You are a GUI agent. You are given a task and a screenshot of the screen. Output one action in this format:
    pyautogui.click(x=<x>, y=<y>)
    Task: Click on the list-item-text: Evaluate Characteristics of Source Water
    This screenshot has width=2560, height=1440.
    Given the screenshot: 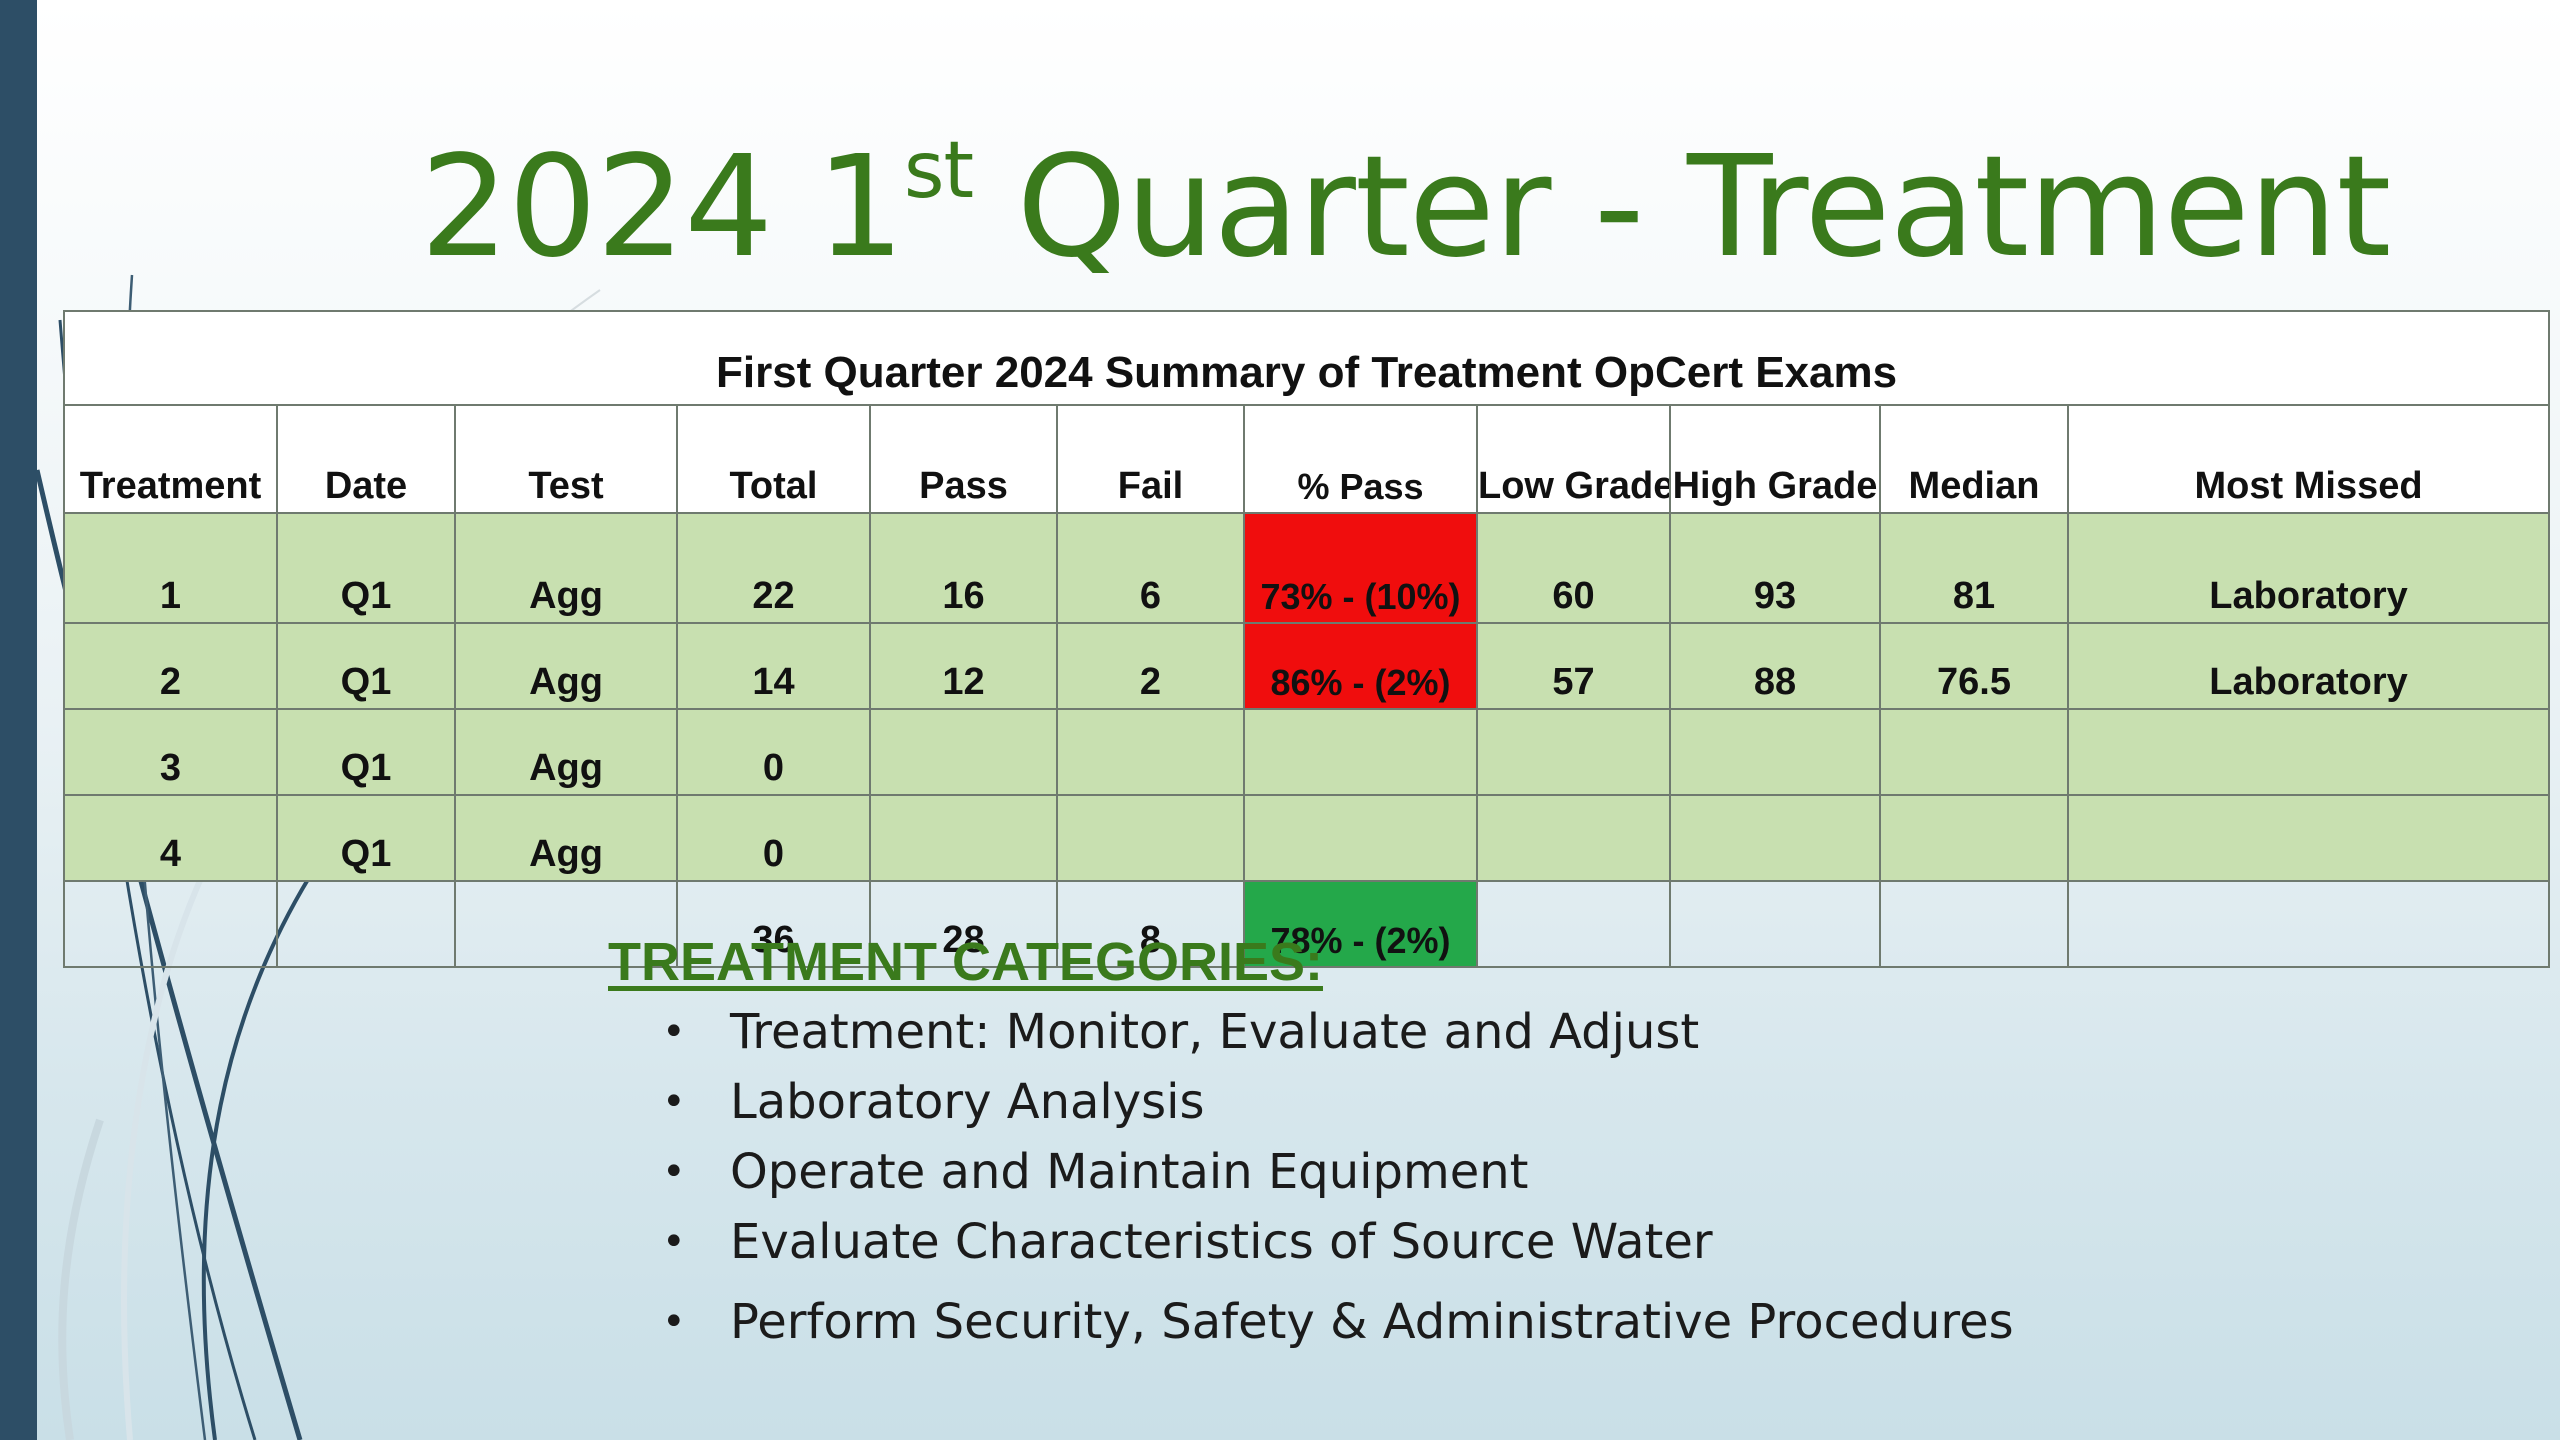 What is the action you would take?
    pyautogui.click(x=1221, y=1242)
    